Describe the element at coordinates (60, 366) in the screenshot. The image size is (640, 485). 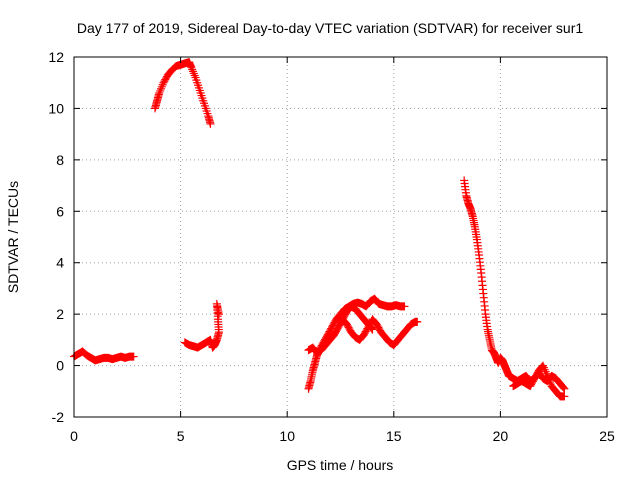
I see `y-tick-label: 0` at that location.